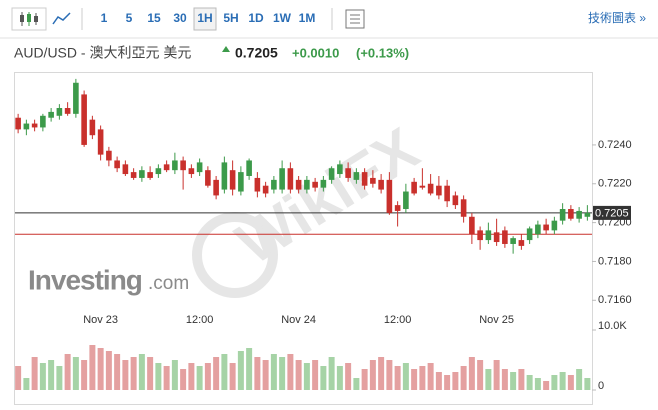 The height and width of the screenshot is (410, 658). Describe the element at coordinates (382, 52) in the screenshot. I see `change-pct: (+0.13%)` at that location.